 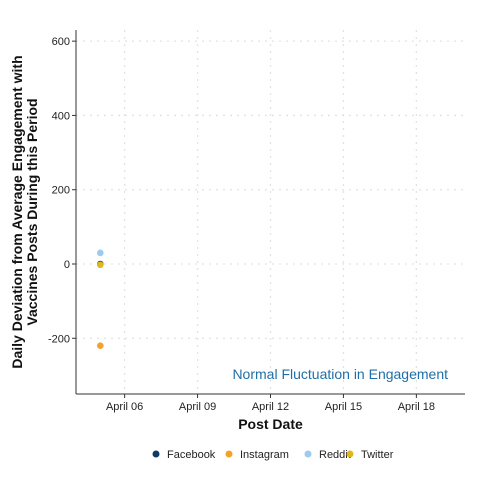 I want to click on y-tick-label: 0, so click(x=67, y=265).